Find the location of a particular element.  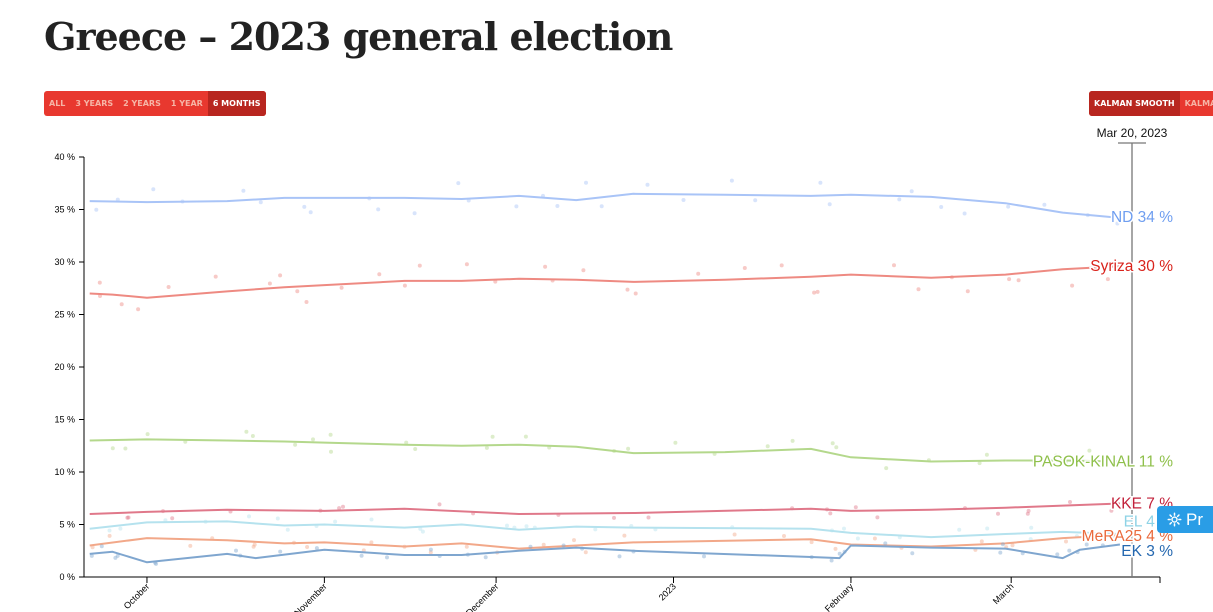

smooth-kalman-smooth-button: KALMAN SMOOTH is located at coordinates (1134, 103).